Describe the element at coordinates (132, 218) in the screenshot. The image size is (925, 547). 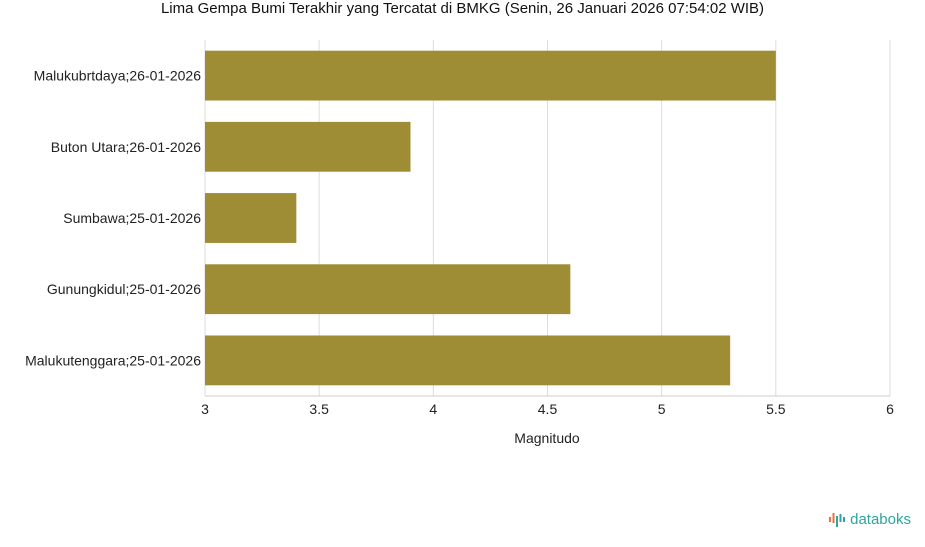
I see `y-category-label: Sumbawa;25-01-2026` at that location.